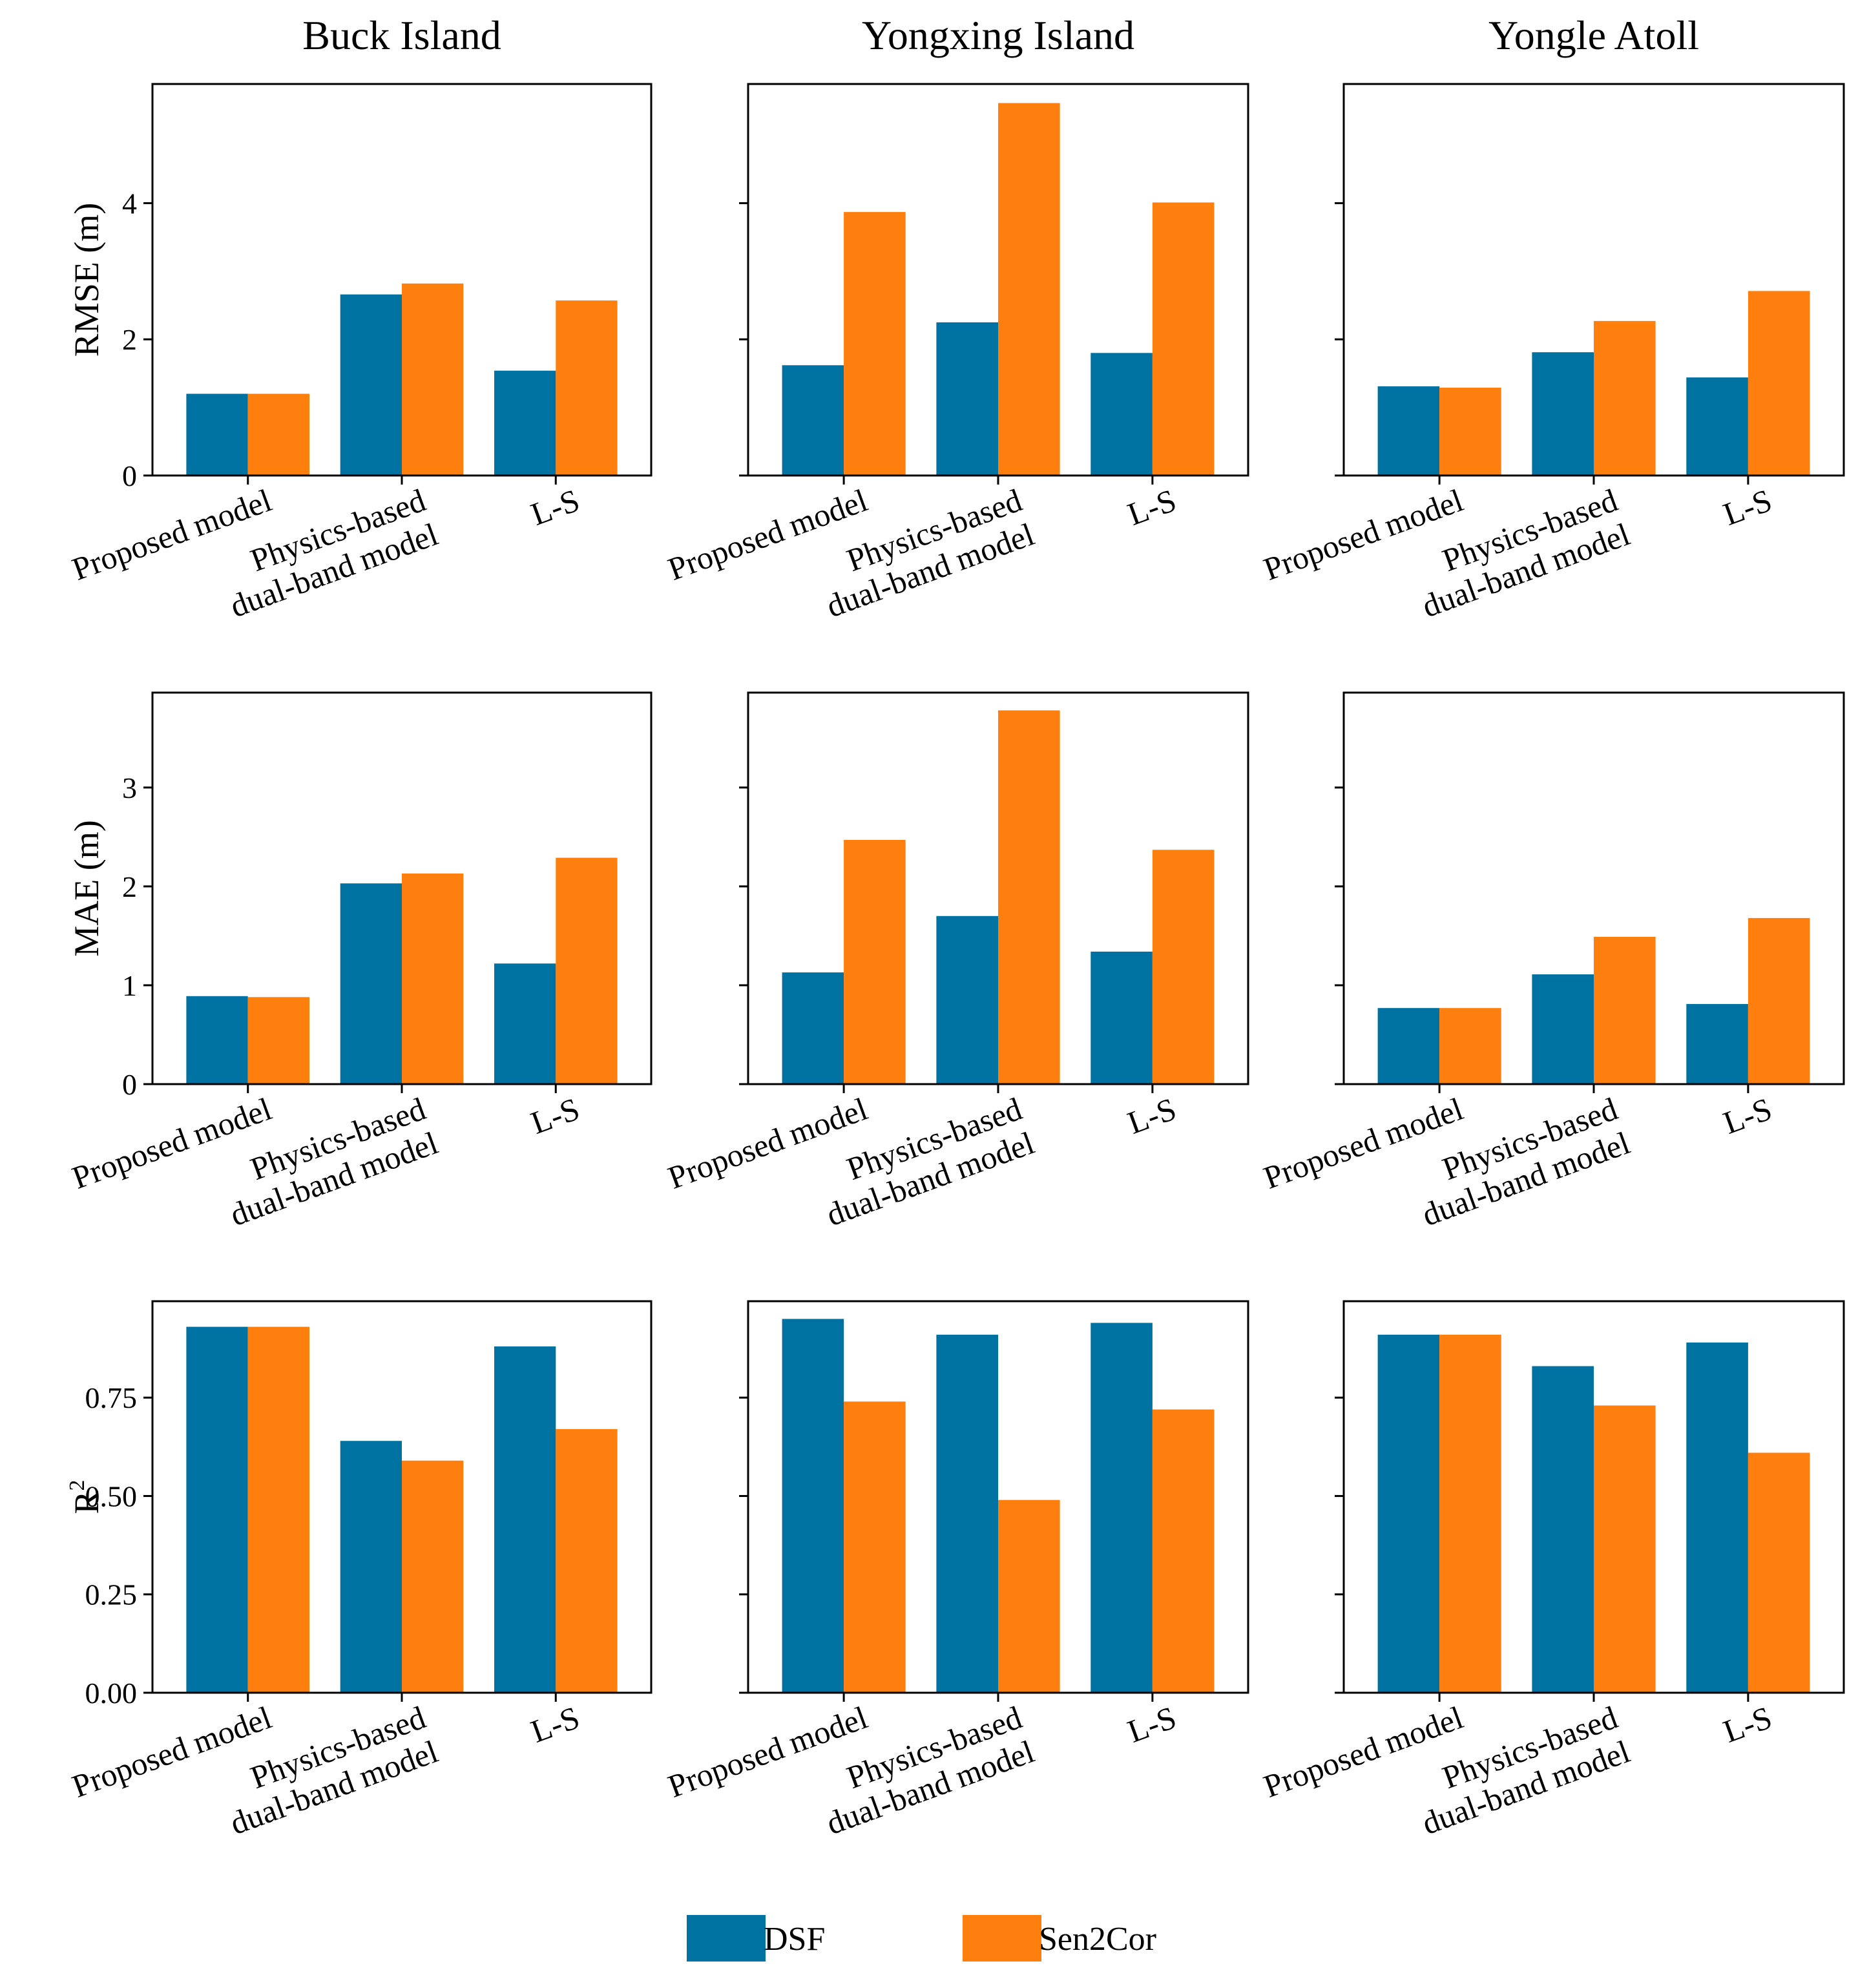  I want to click on y-tick-label: 0.75, so click(111, 1397).